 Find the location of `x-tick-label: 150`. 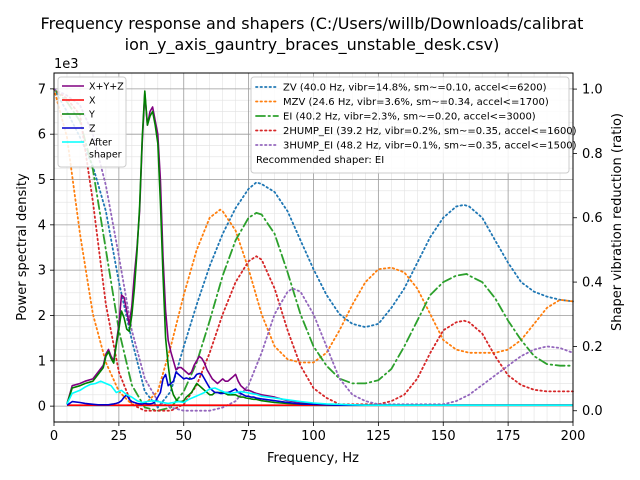

x-tick-label: 150 is located at coordinates (443, 436).